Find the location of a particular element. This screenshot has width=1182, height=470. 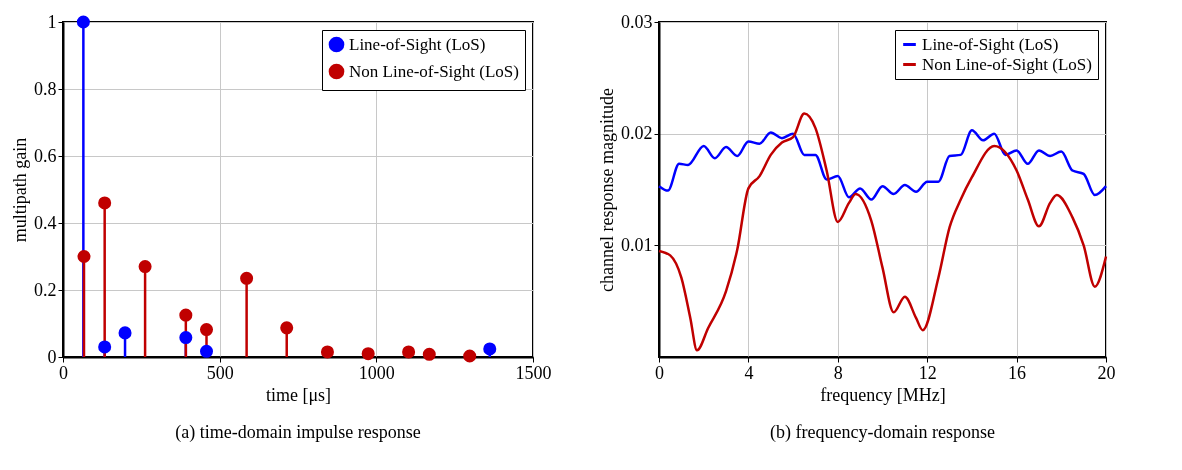

y-tick-label: 0.8 is located at coordinates (45, 88).